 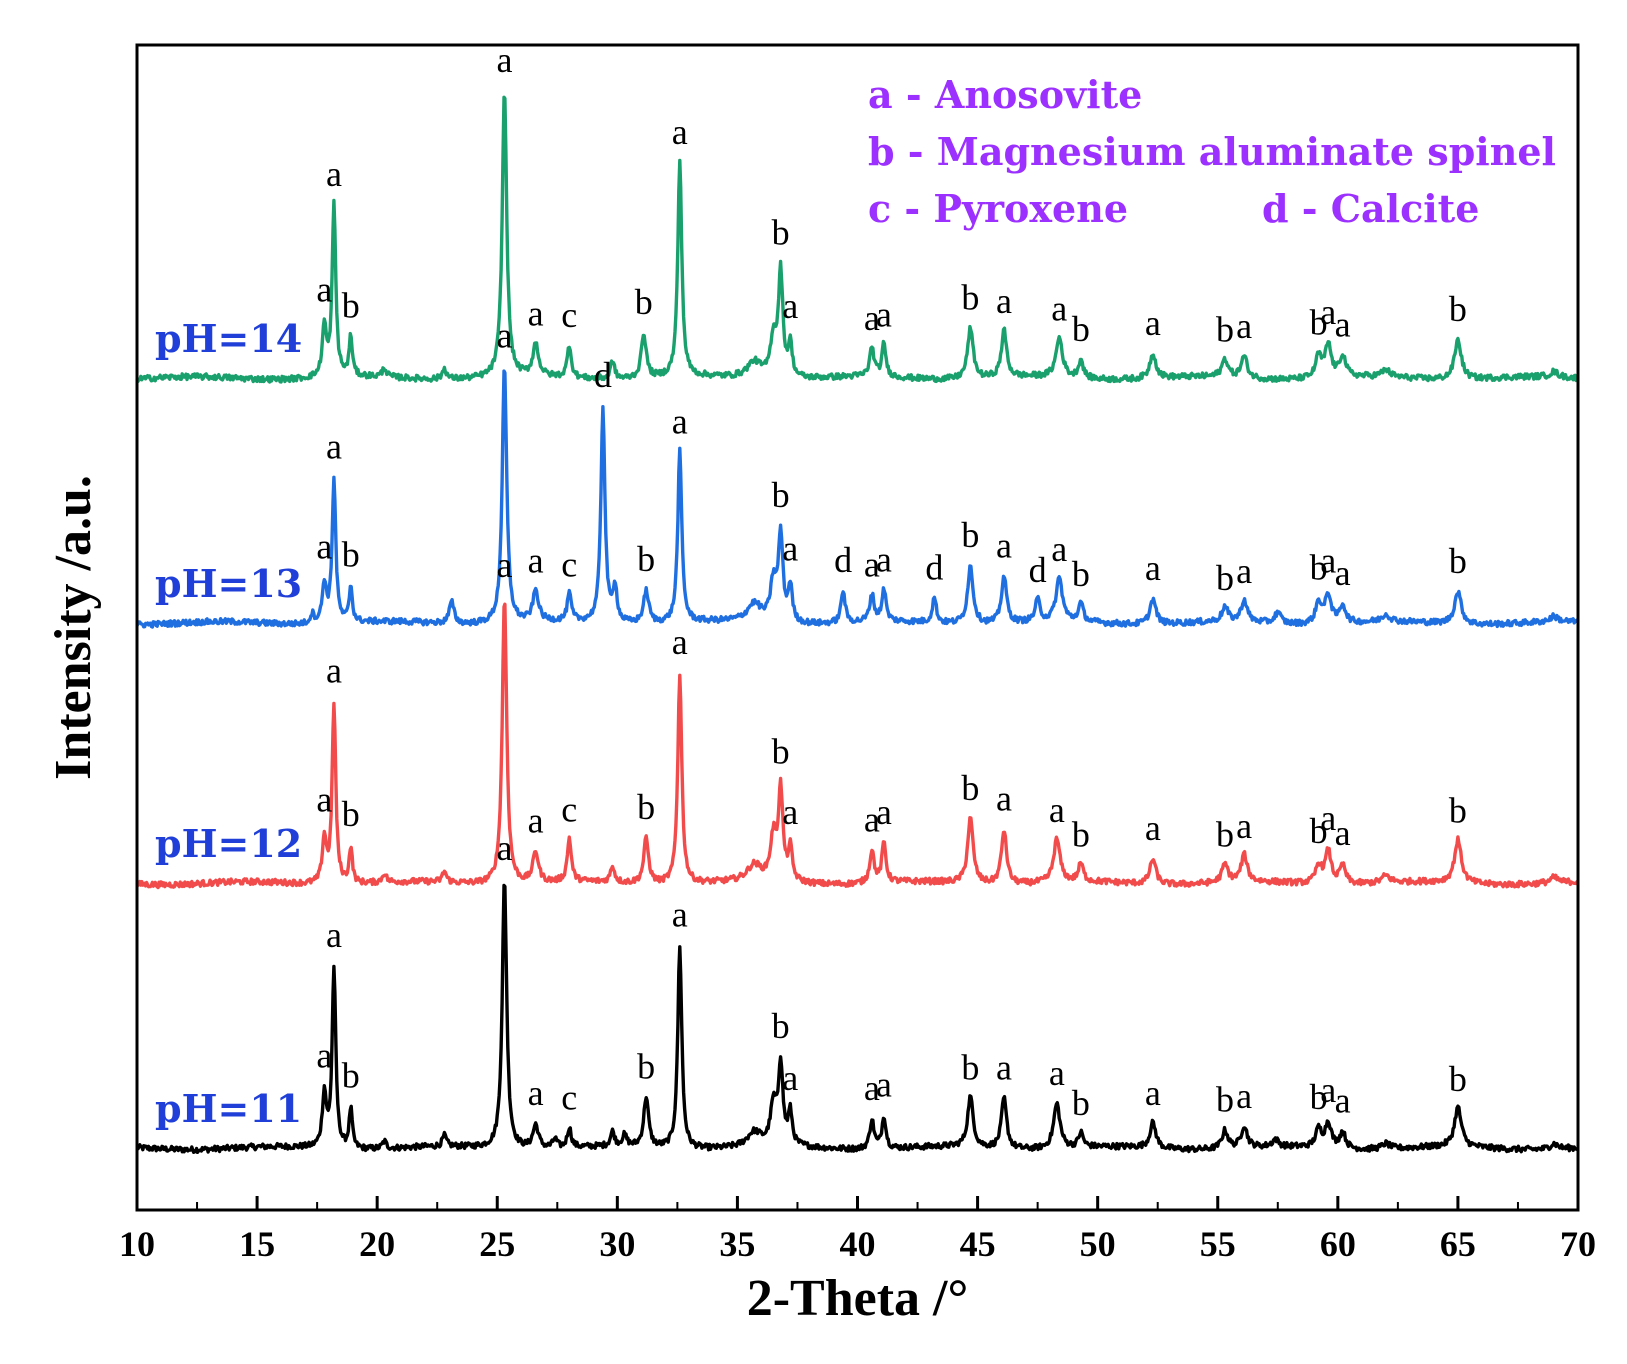 What do you see at coordinates (1098, 1244) in the screenshot?
I see `x-tick-label: 50` at bounding box center [1098, 1244].